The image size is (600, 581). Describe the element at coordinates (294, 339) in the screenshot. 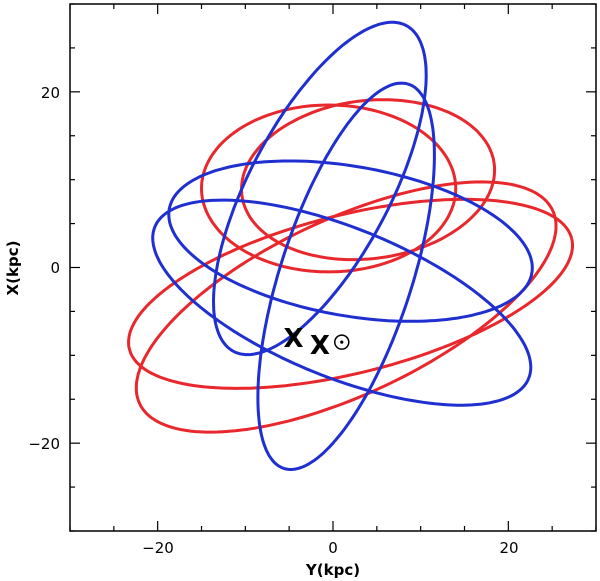

I see `x-marker-1: X` at that location.